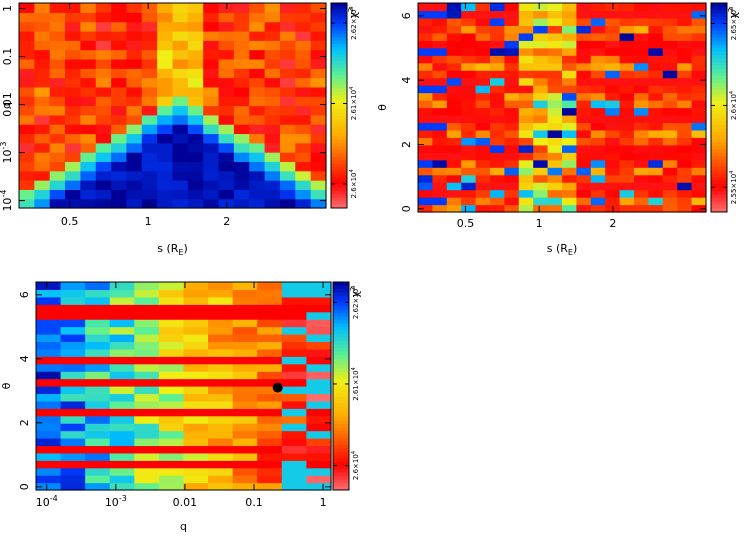 The width and height of the screenshot is (754, 537). Describe the element at coordinates (180, 252) in the screenshot. I see `x-axis-label-sub: E` at that location.